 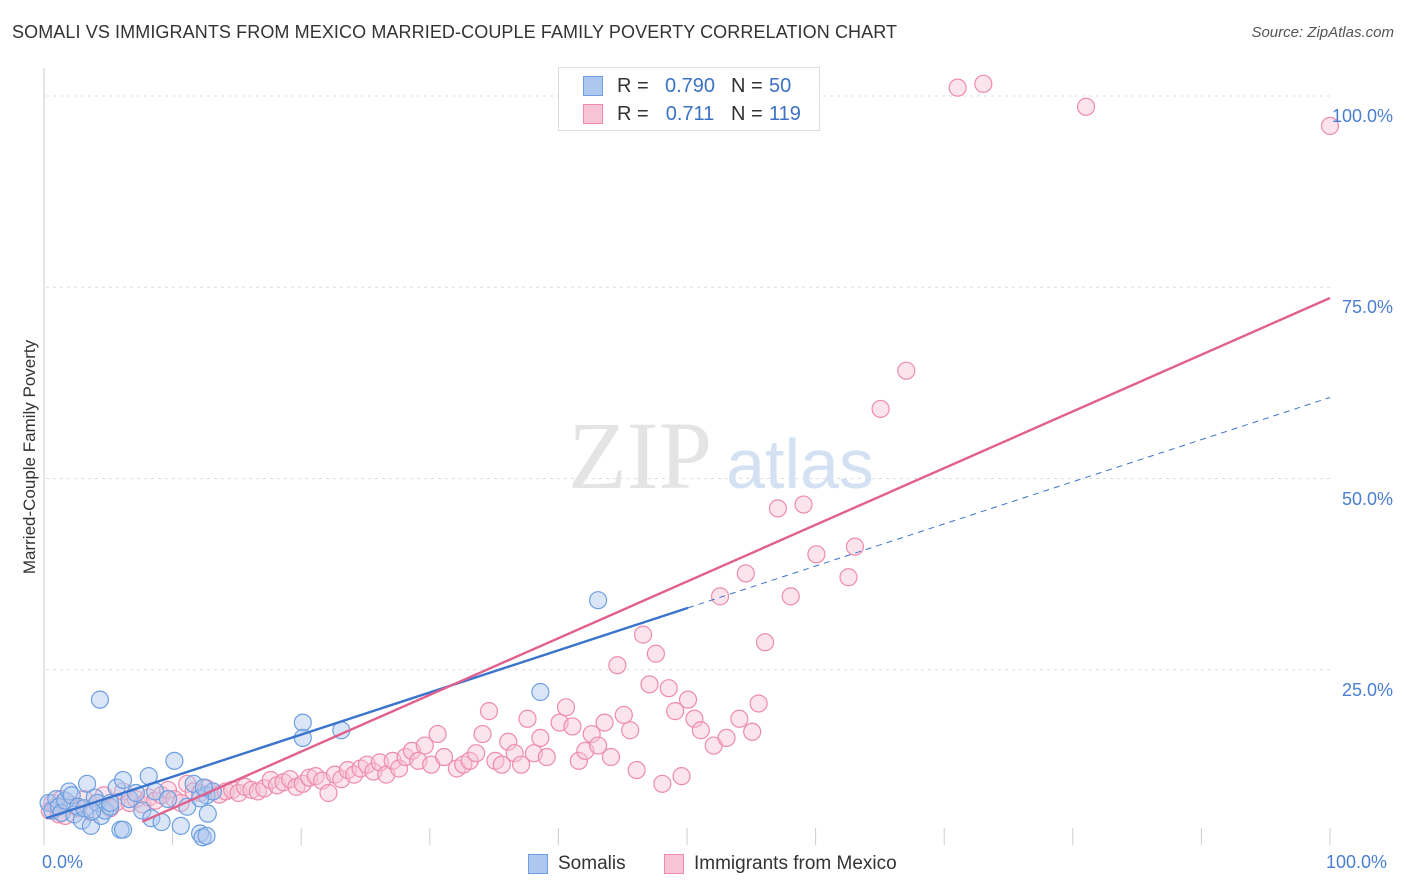 What do you see at coordinates (690, 85) in the screenshot?
I see `r-value-somali: 0.790` at bounding box center [690, 85].